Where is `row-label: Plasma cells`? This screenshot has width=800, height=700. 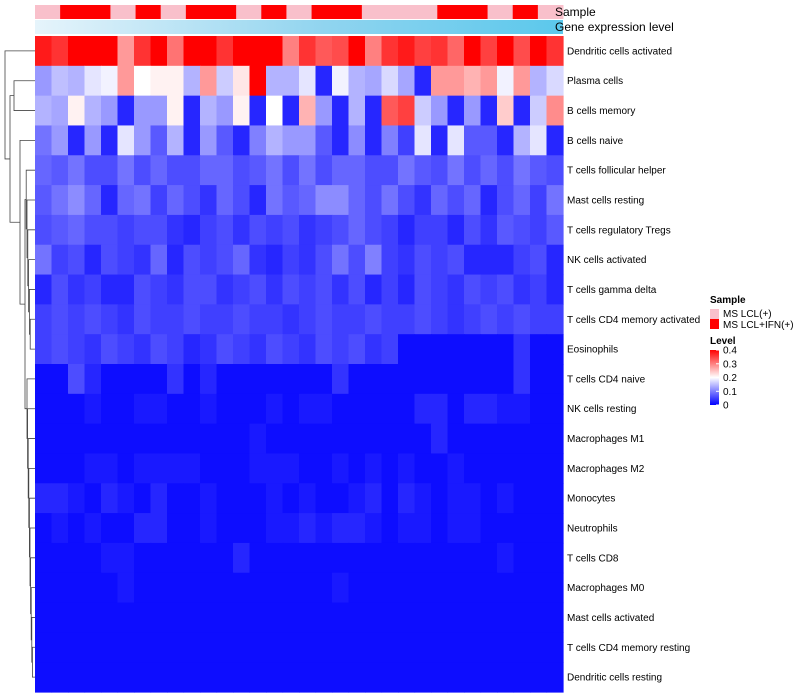 row-label: Plasma cells is located at coordinates (595, 81).